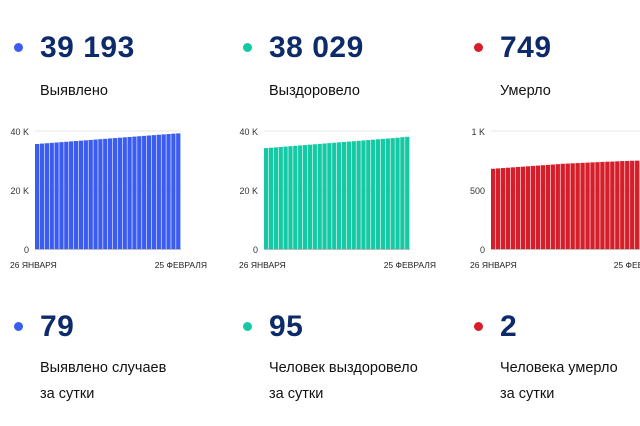  I want to click on recovered-dot-icon, so click(247, 47).